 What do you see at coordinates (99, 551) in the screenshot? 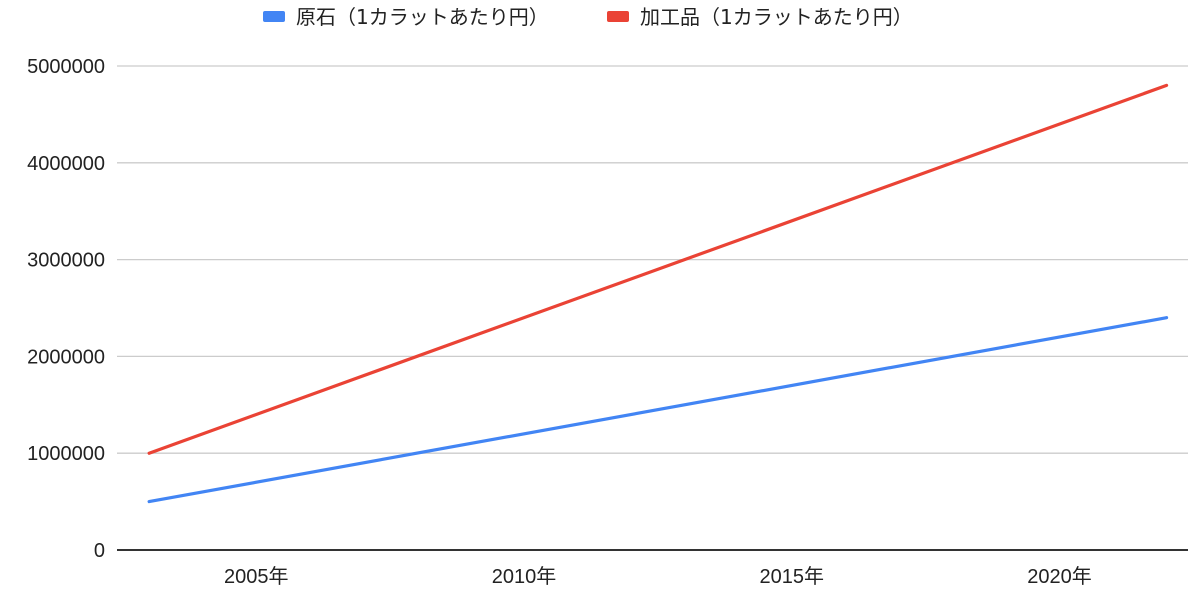
I see `y-tick-label: 0` at bounding box center [99, 551].